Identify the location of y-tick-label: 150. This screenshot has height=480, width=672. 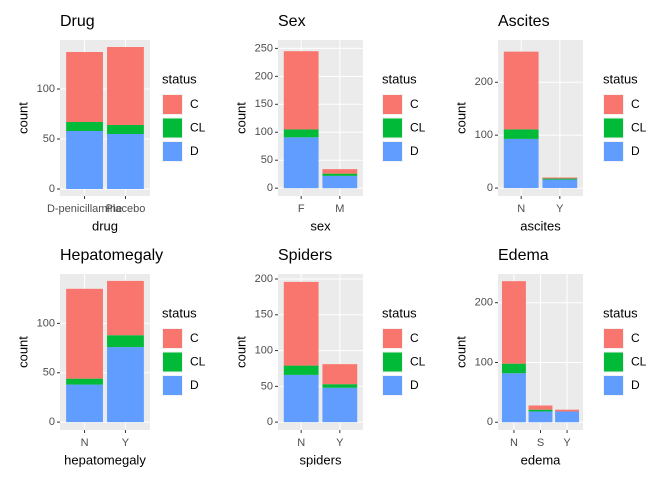
(264, 315).